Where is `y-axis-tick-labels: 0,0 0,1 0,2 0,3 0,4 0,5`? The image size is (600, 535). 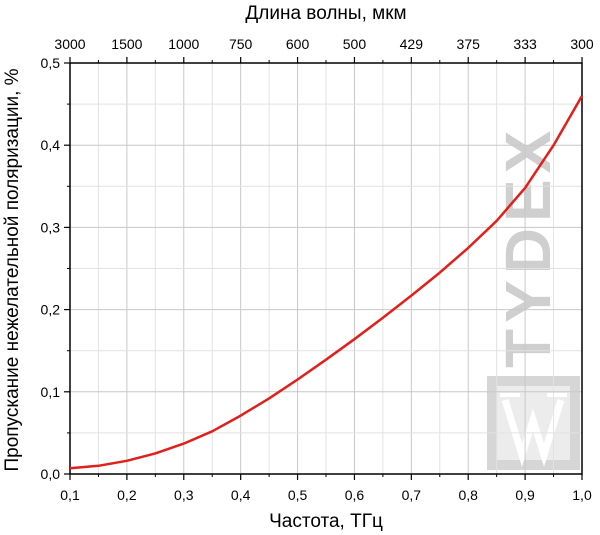
y-axis-tick-labels: 0,0 0,1 0,2 0,3 0,4 0,5 is located at coordinates (51, 268).